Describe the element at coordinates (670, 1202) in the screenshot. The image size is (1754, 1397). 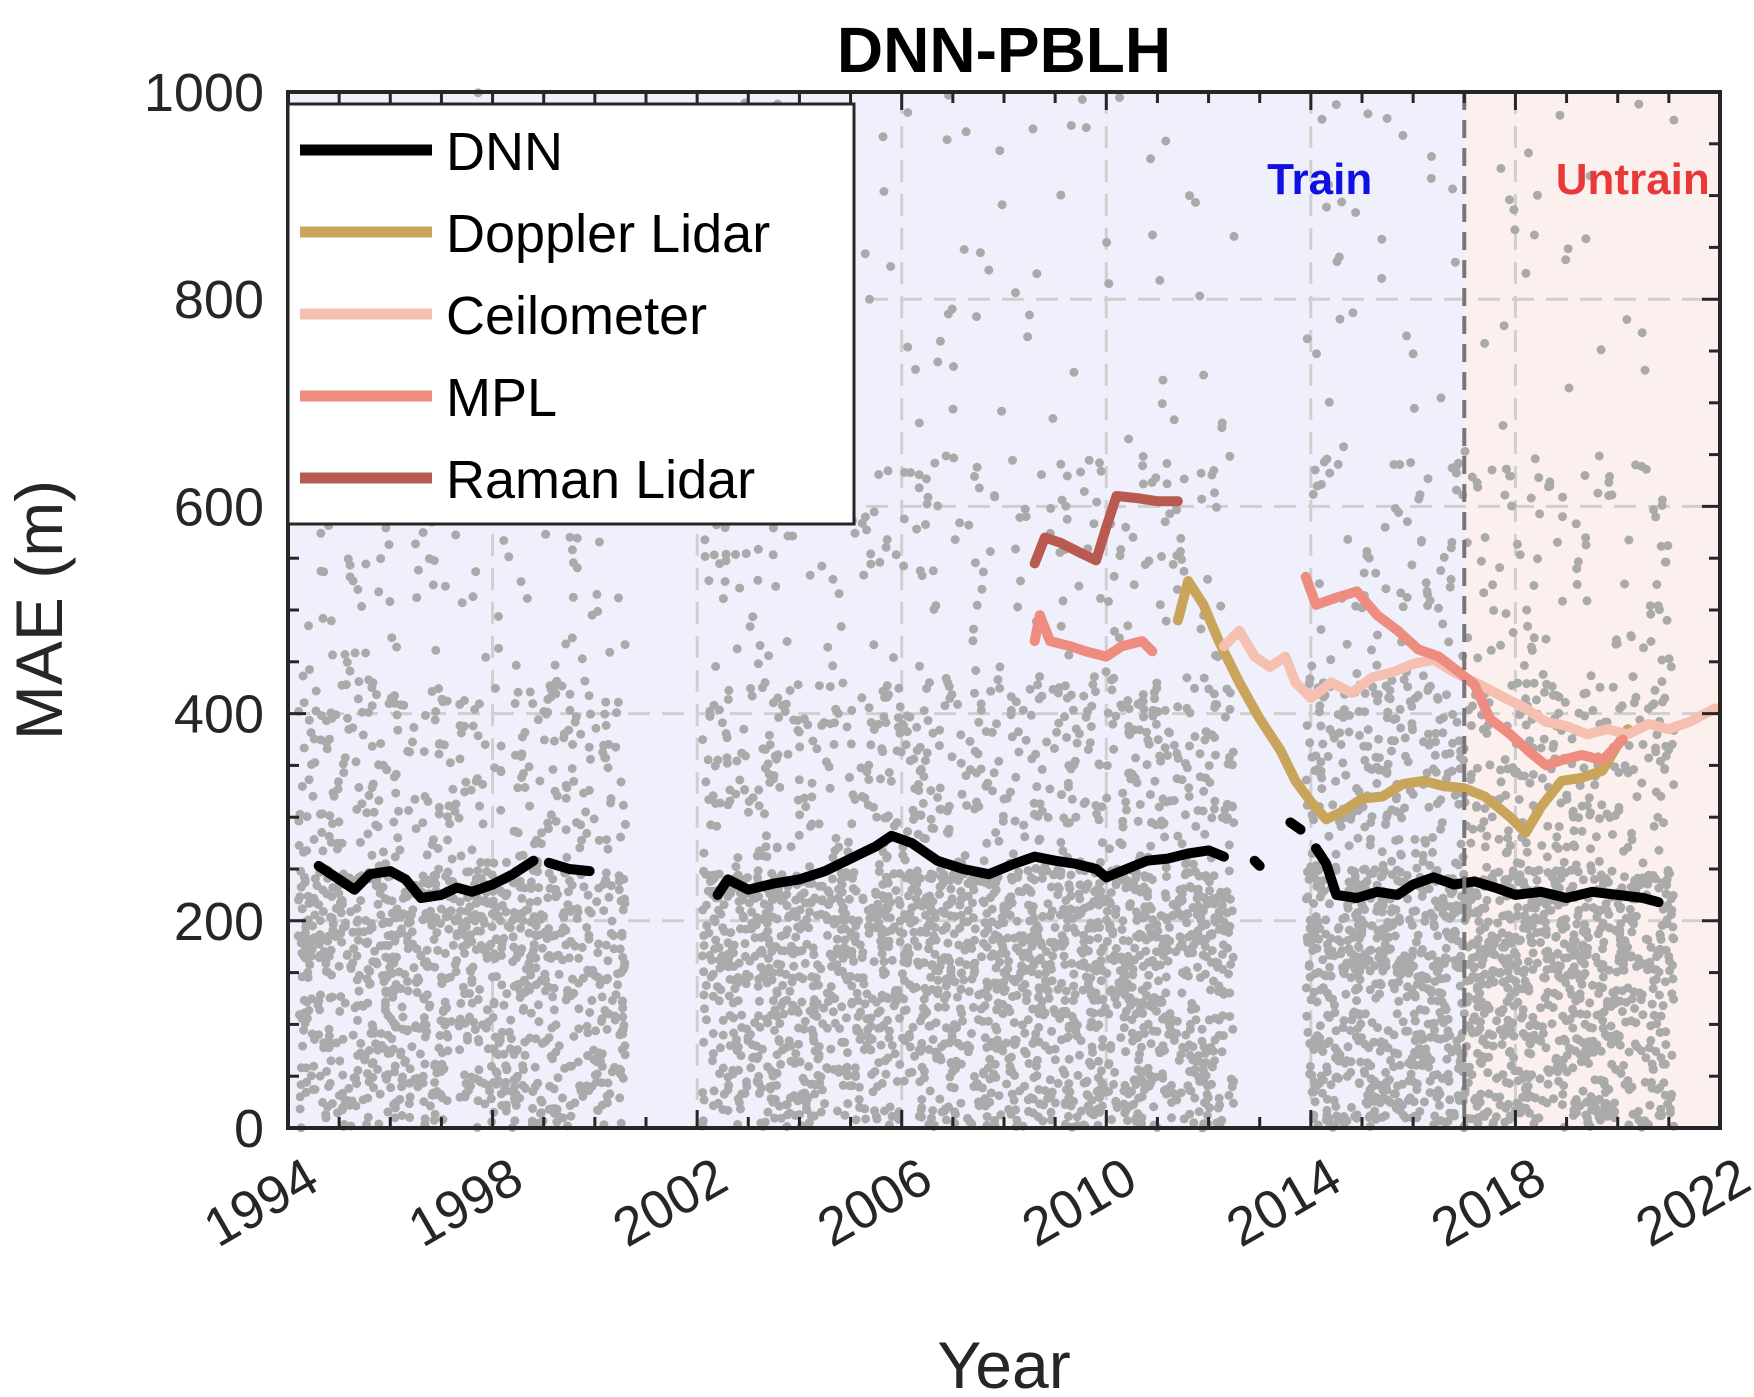
I see `x-tick-label-2002: 2002` at that location.